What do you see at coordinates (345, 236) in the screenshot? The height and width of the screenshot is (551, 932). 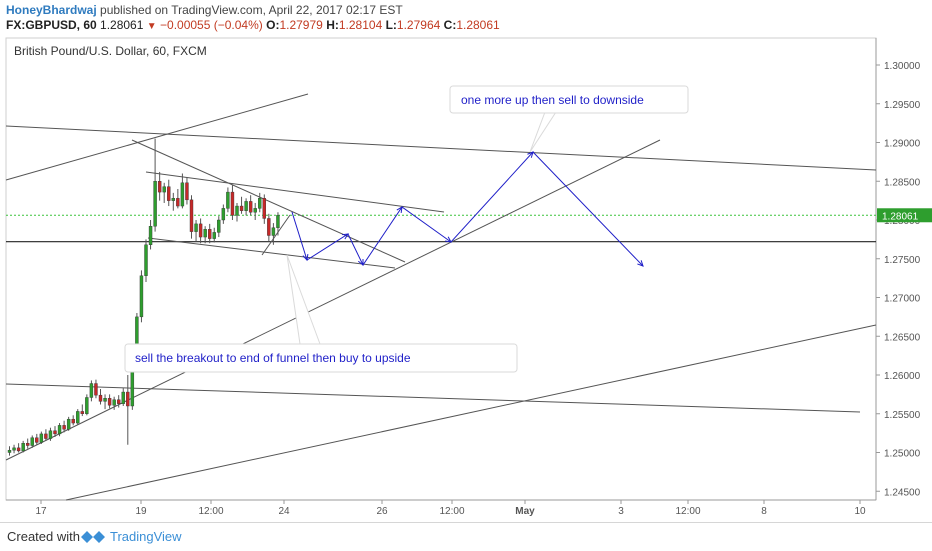 I see `arrowhead-icon` at bounding box center [345, 236].